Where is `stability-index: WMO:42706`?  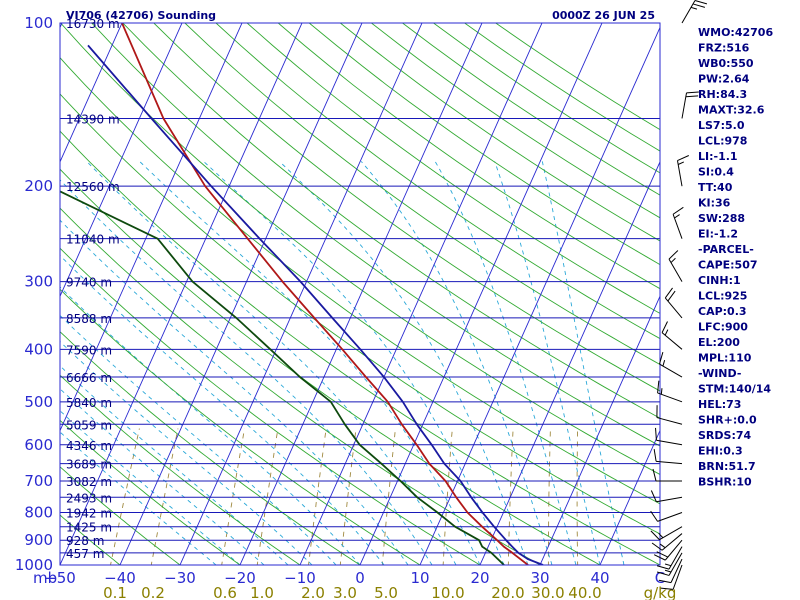
stability-index: WMO:42706 is located at coordinates (735, 32).